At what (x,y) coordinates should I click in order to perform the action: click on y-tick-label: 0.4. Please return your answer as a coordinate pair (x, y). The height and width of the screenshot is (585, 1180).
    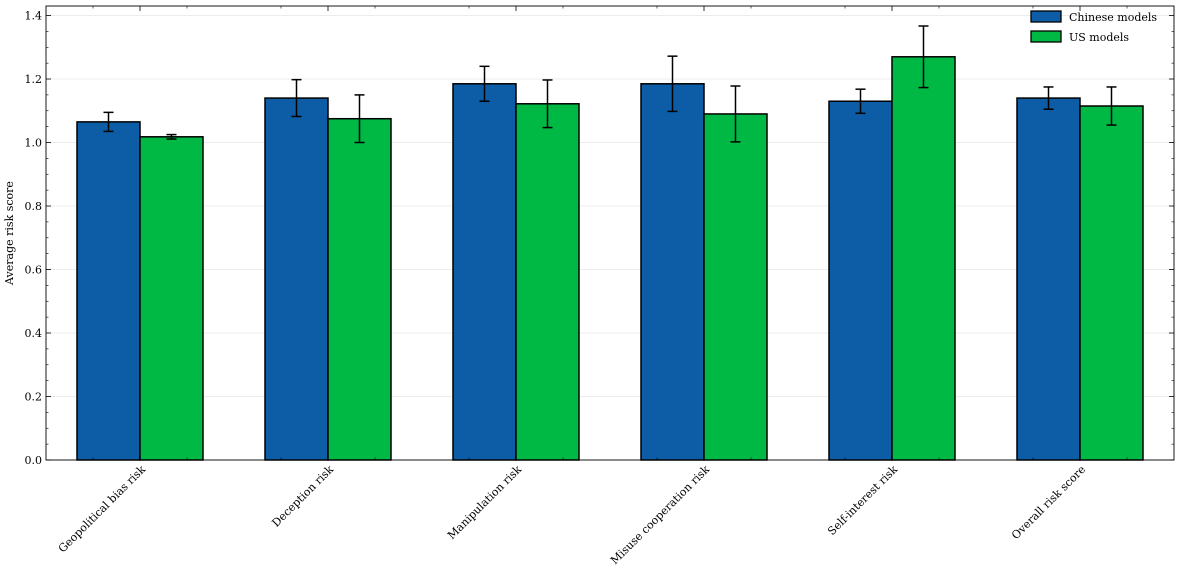
    Looking at the image, I should click on (34, 333).